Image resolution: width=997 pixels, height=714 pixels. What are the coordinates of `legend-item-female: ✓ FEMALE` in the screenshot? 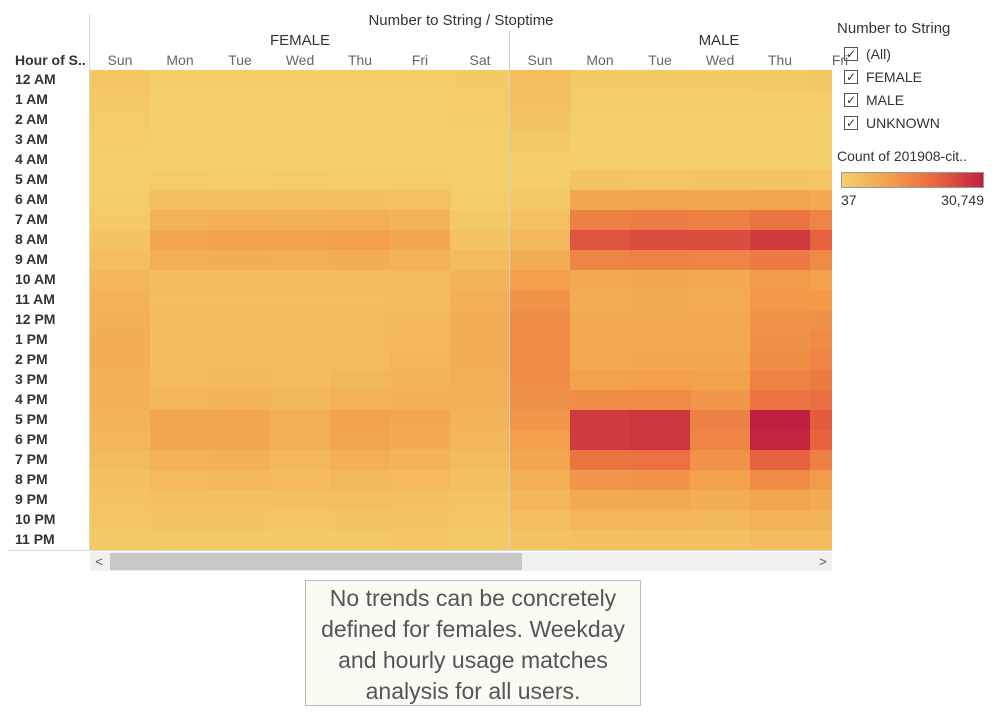 It's located at (883, 77).